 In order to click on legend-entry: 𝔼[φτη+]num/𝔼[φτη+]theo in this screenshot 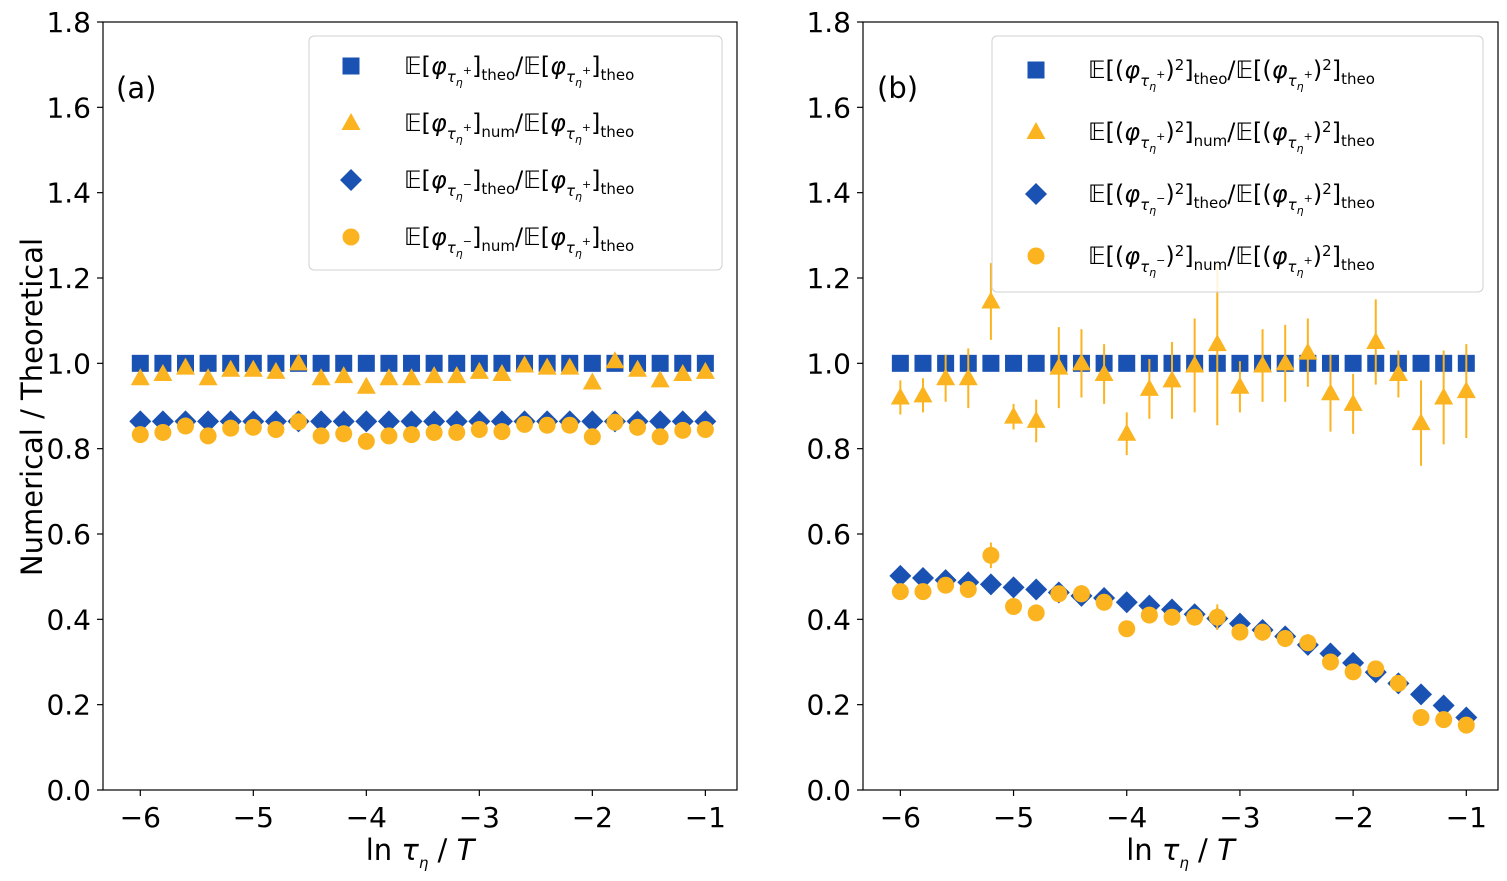, I will do `click(519, 127)`.